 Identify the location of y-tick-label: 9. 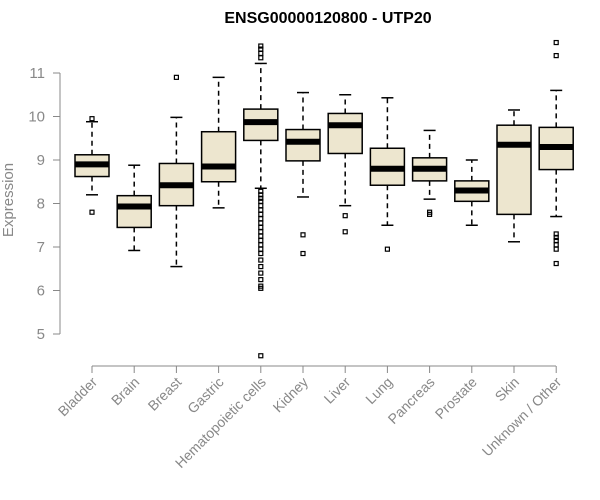
(41, 160).